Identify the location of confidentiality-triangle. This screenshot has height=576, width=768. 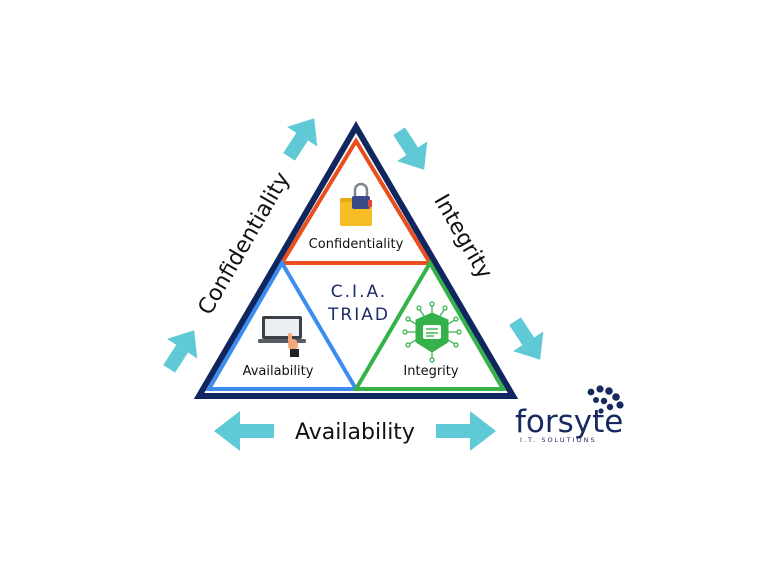
(356, 201).